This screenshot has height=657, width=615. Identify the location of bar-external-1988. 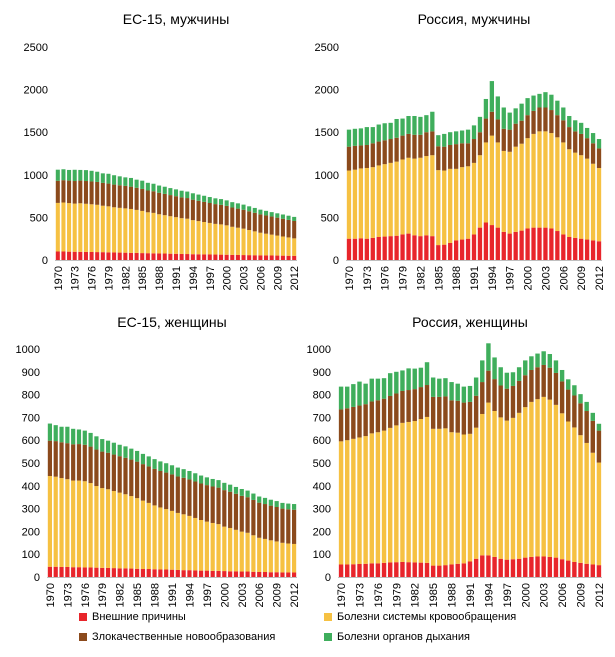
(451, 570).